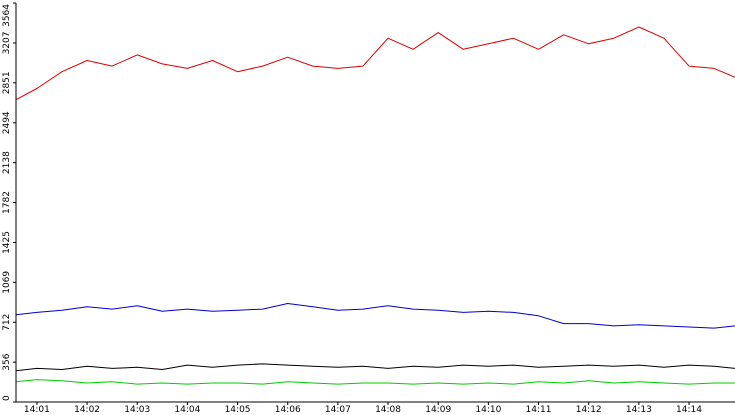  I want to click on x-tick-label: 14:10, so click(488, 410).